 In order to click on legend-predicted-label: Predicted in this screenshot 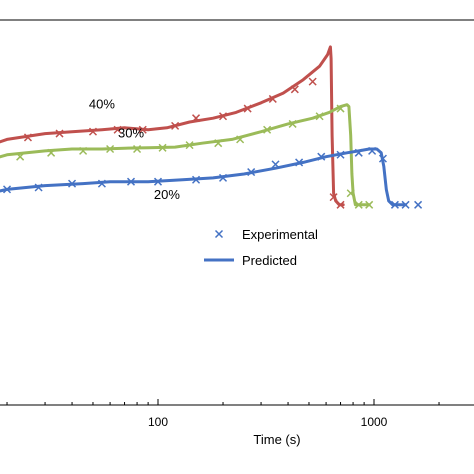, I will do `click(269, 260)`.